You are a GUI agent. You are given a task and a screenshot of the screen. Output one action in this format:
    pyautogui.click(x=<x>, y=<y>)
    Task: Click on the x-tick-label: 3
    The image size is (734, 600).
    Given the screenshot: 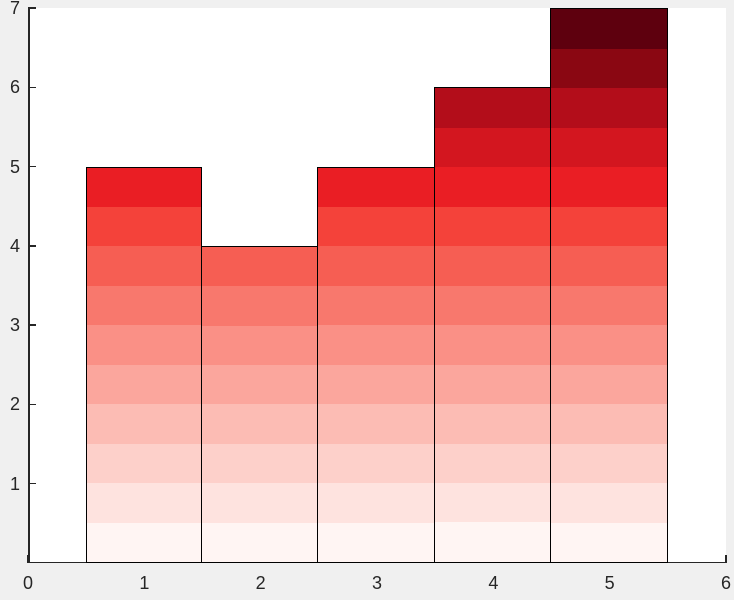 What is the action you would take?
    pyautogui.click(x=377, y=583)
    